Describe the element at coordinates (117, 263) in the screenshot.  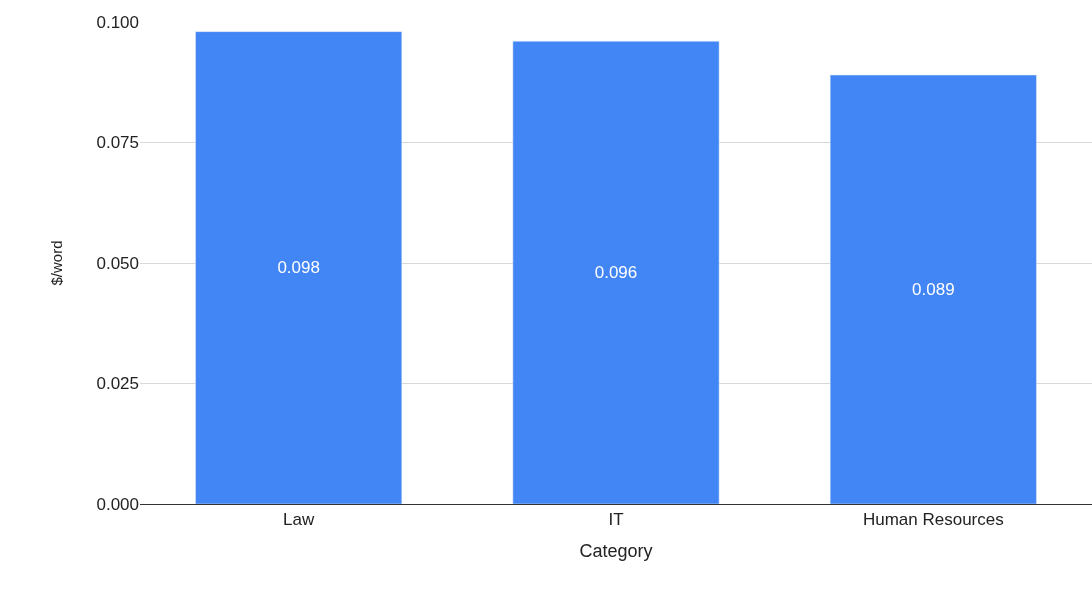
I see `y-tick-label: 0.050` at that location.